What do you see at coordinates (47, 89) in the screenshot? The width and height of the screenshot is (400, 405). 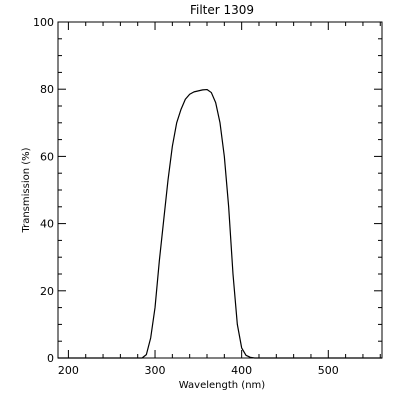 I see `y-tick-label: 80` at bounding box center [47, 89].